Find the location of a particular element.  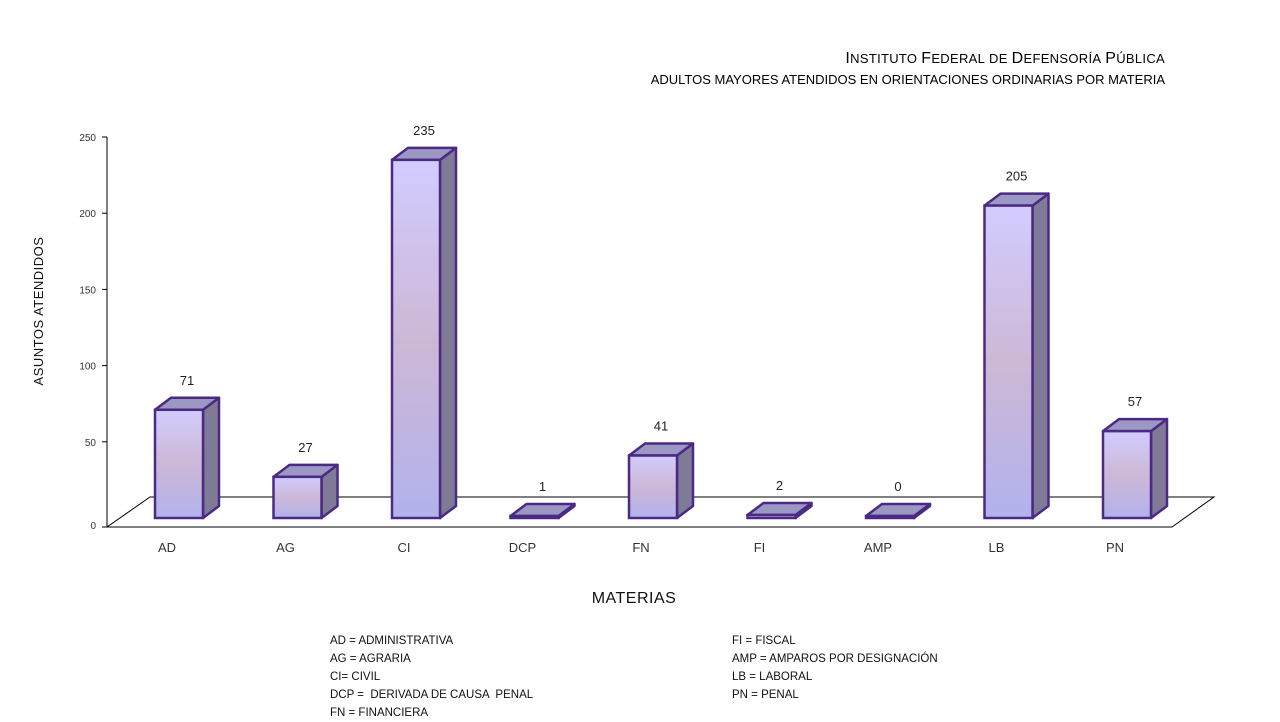

chart-title-part-0-initial: I is located at coordinates (847, 58).